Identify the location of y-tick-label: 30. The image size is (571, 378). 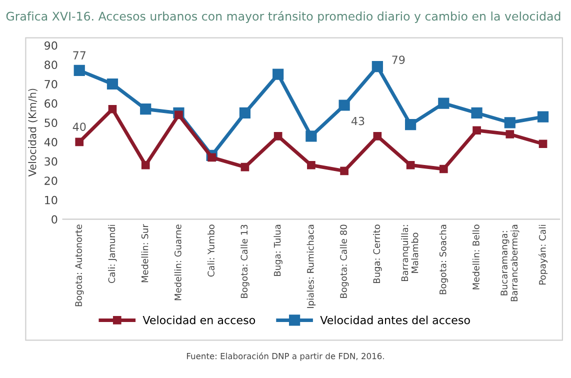
(51, 161).